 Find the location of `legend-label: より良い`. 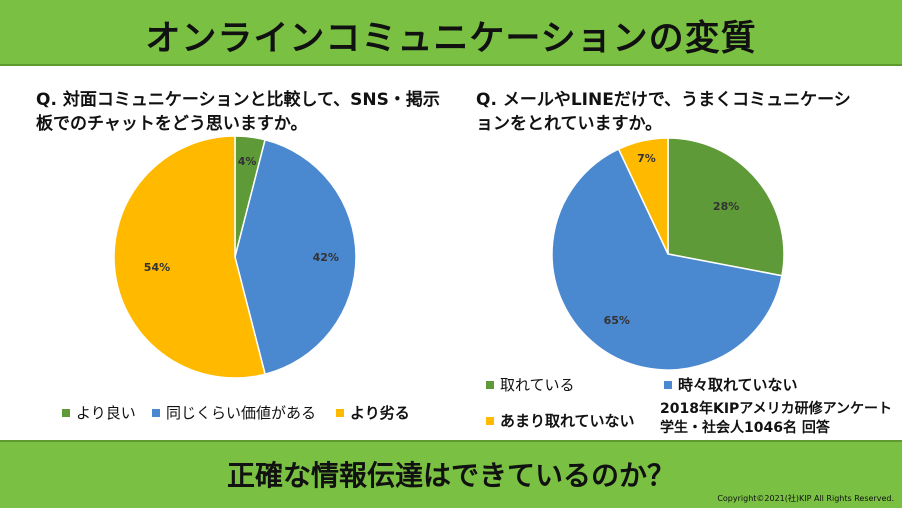

legend-label: より良い is located at coordinates (106, 413).